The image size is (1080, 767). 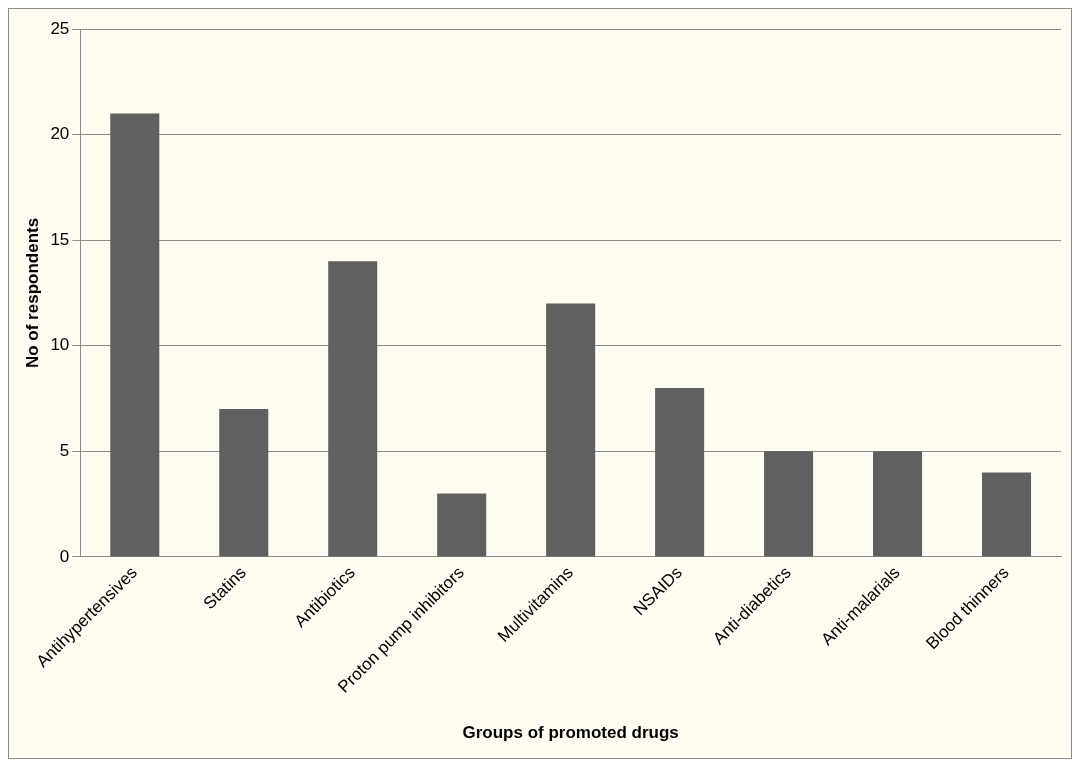 What do you see at coordinates (60, 134) in the screenshot?
I see `y-tick-label: 20` at bounding box center [60, 134].